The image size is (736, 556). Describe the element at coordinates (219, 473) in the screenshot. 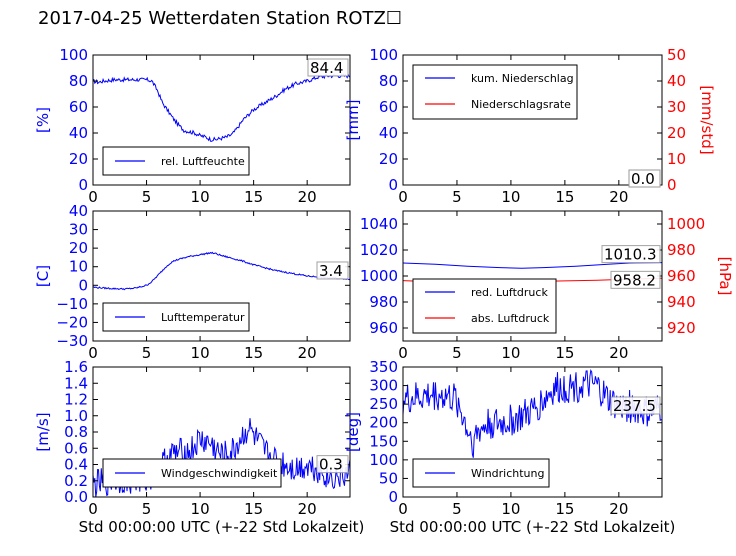

I see `legend-label-1: Windgeschwindigkeit` at that location.